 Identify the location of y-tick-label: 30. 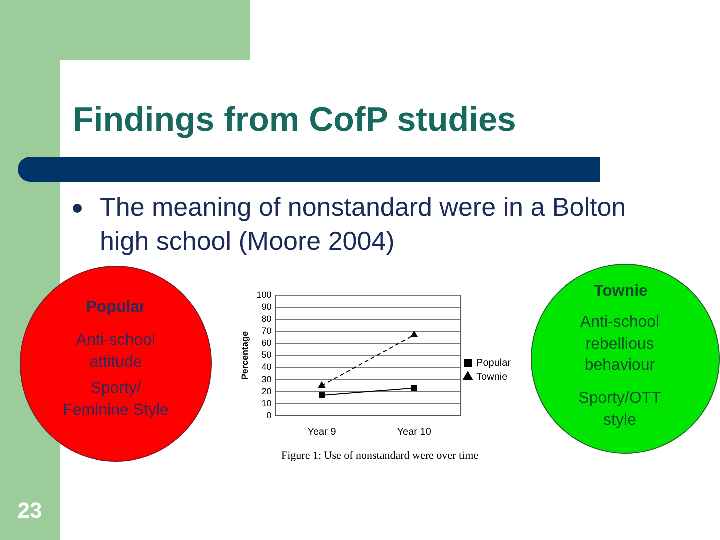
(267, 379).